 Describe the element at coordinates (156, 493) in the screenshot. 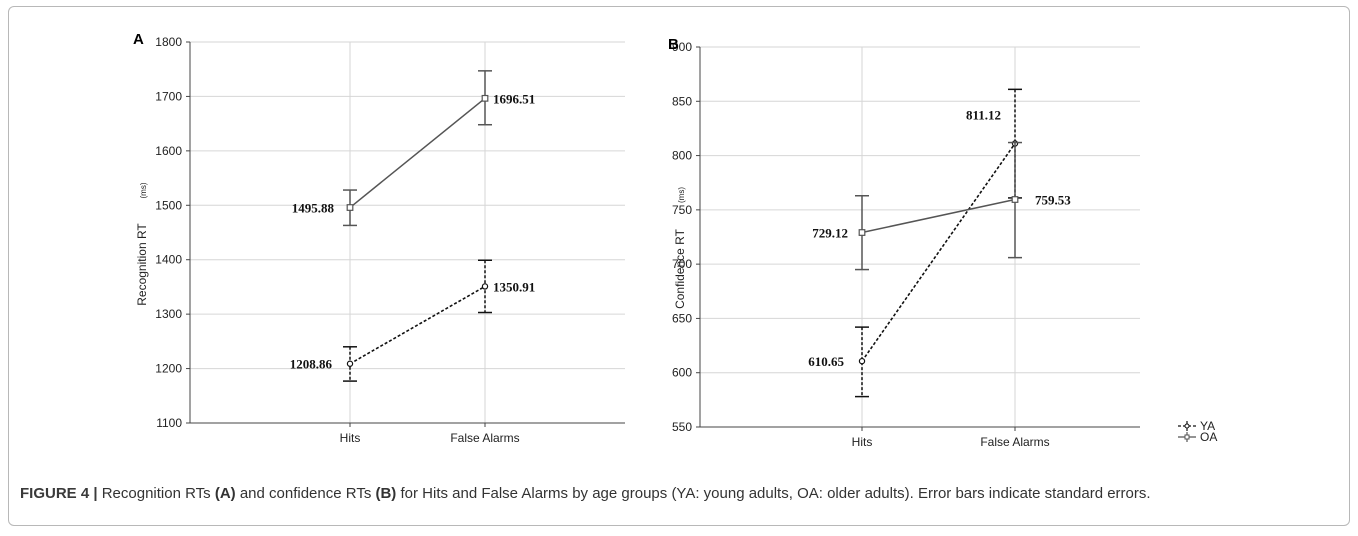

I see `caption-text-1: Recognition RTs` at that location.